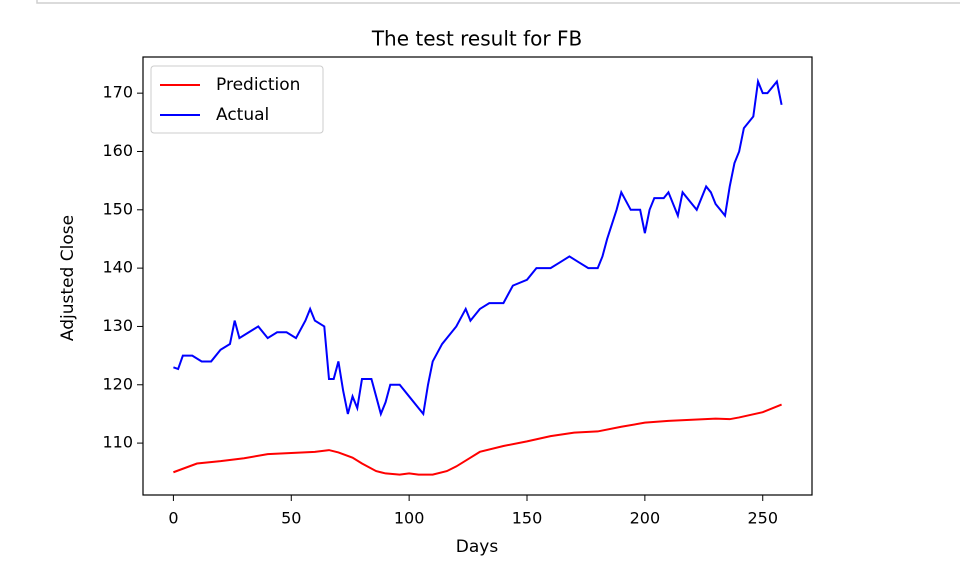 Image resolution: width=960 pixels, height=588 pixels. I want to click on x-tick-label: 150, so click(527, 518).